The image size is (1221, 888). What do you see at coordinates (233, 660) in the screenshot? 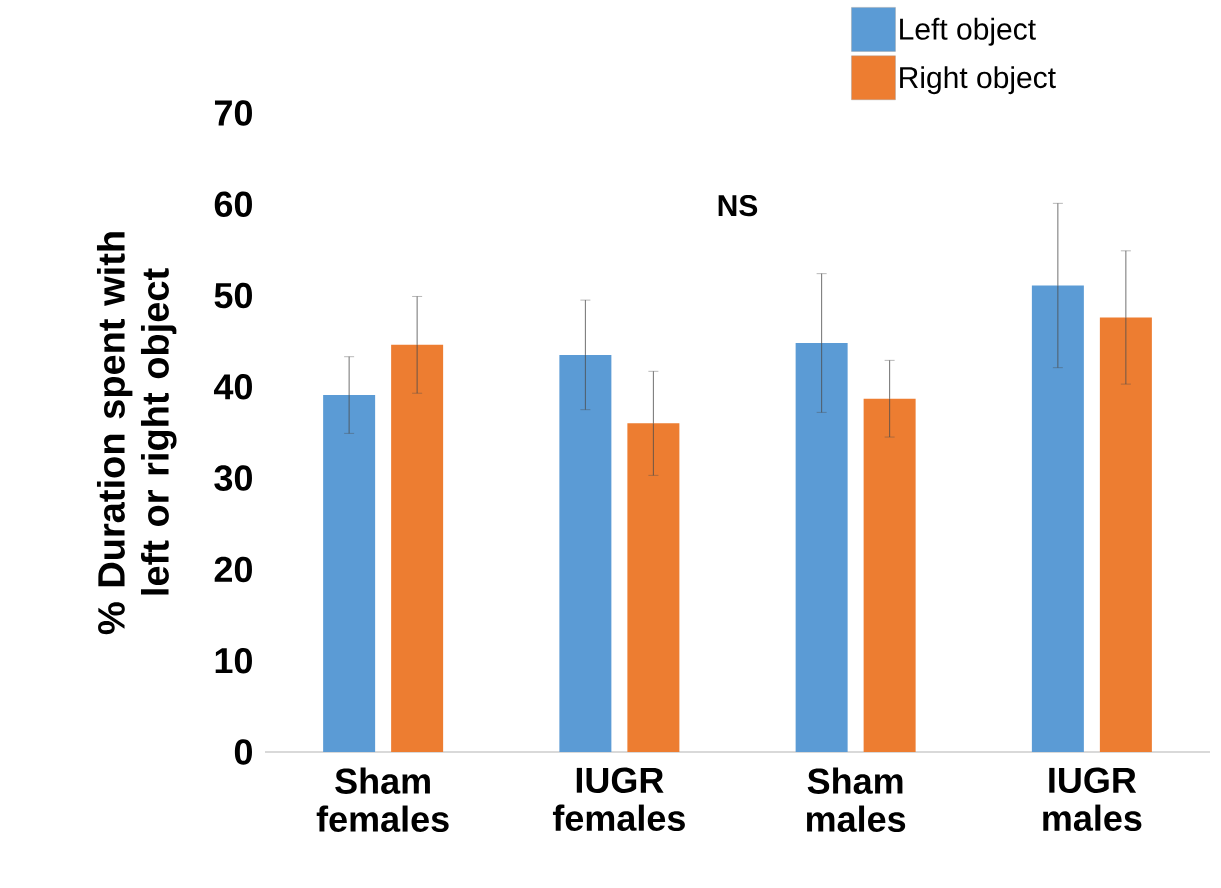
I see `y-tick-label: 10` at bounding box center [233, 660].